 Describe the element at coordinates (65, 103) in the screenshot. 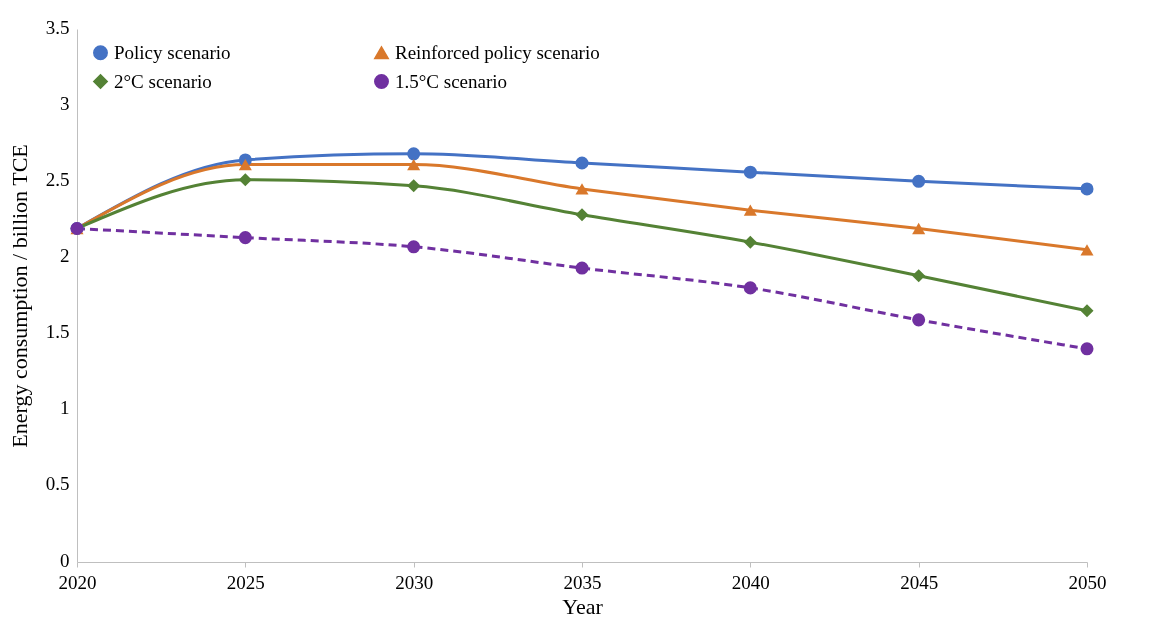

I see `y-tick-label: 3` at that location.